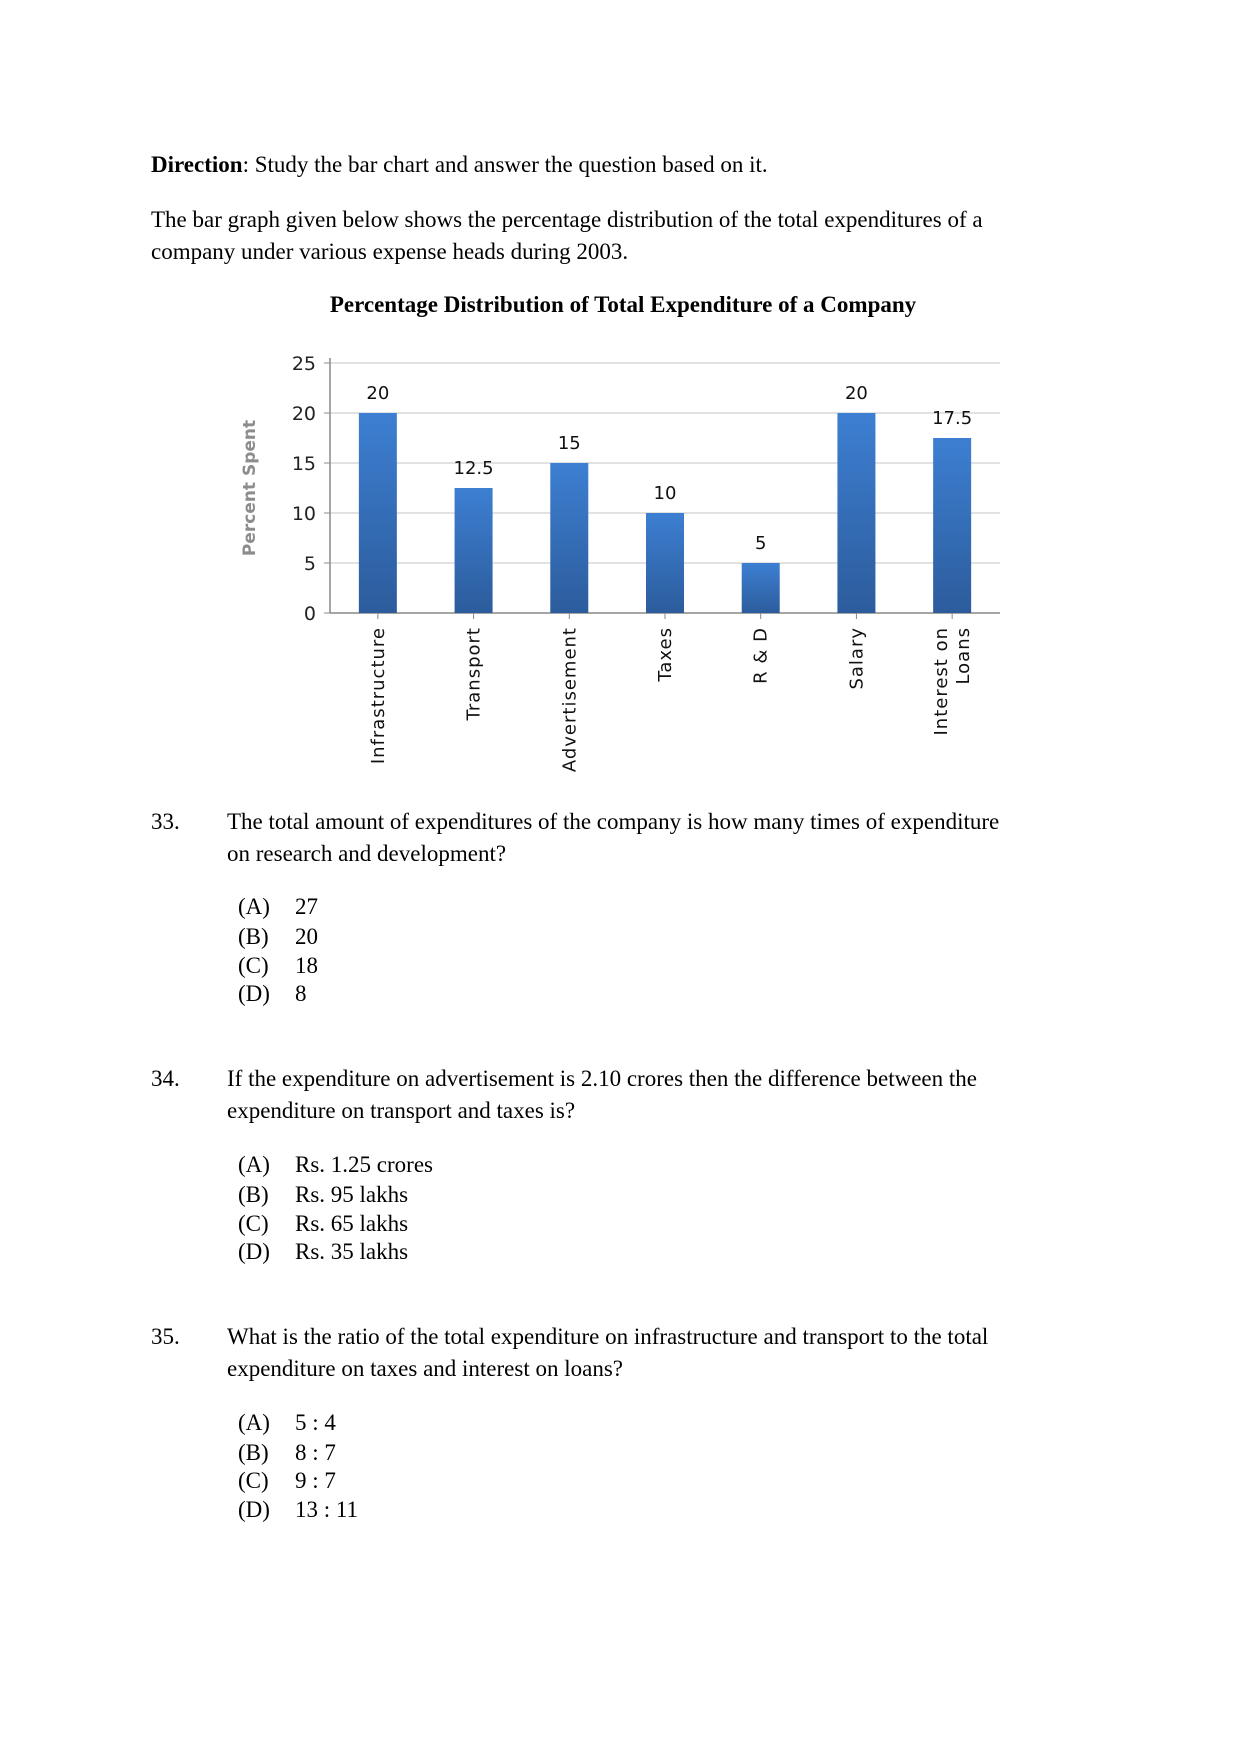  Describe the element at coordinates (856, 658) in the screenshot. I see `x-tick-label: Salary` at that location.